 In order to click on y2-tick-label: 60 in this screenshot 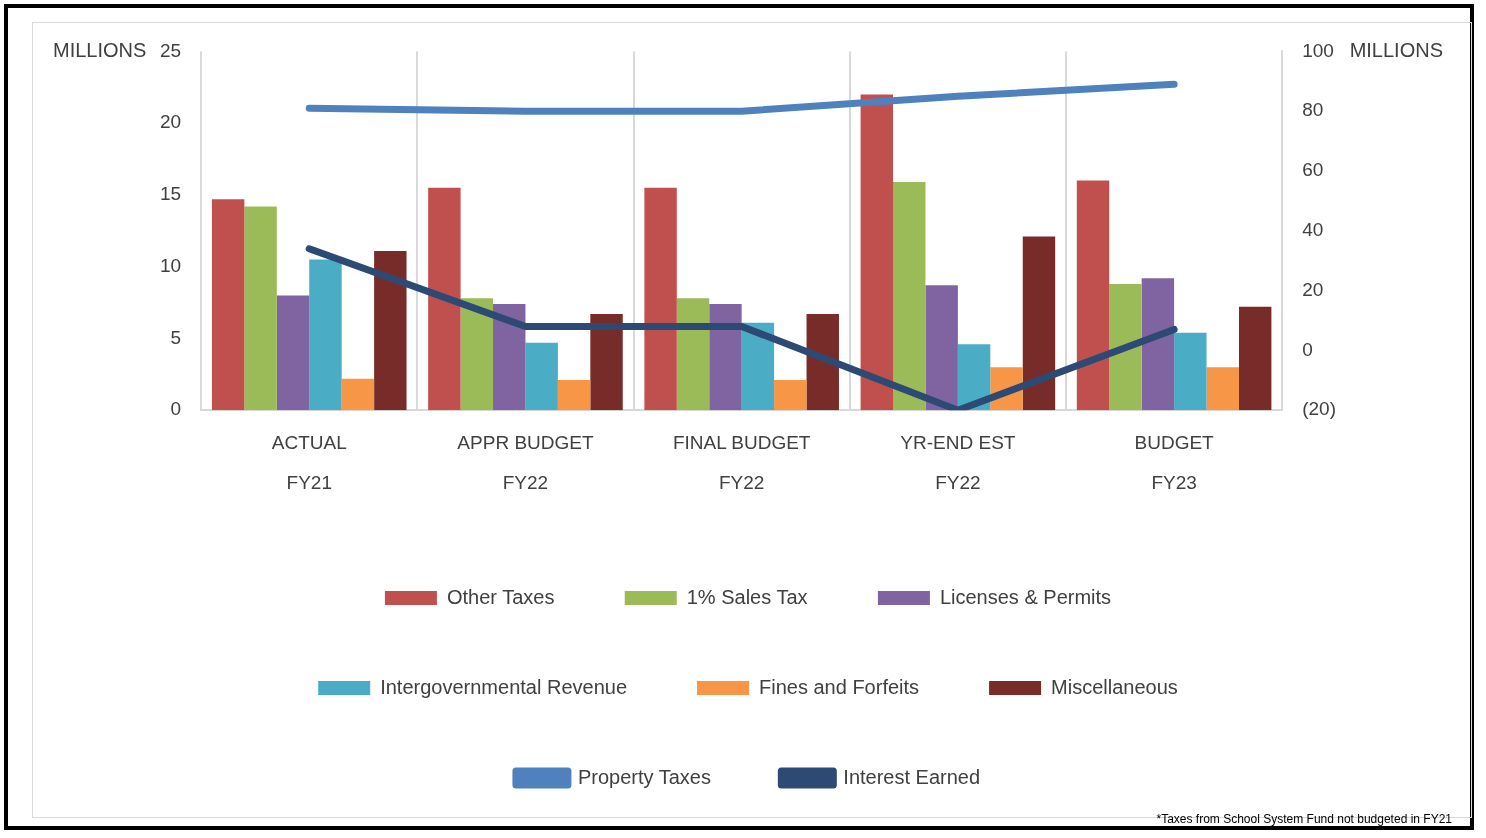, I will do `click(1313, 170)`.